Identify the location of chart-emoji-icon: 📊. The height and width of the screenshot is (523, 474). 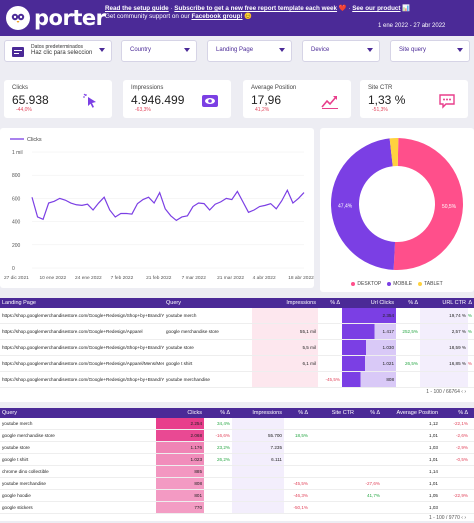
(406, 8).